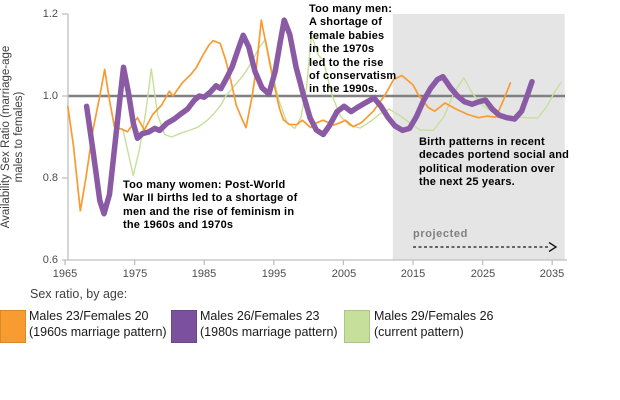  What do you see at coordinates (50, 178) in the screenshot?
I see `y-tick-0.8: 0.8` at bounding box center [50, 178].